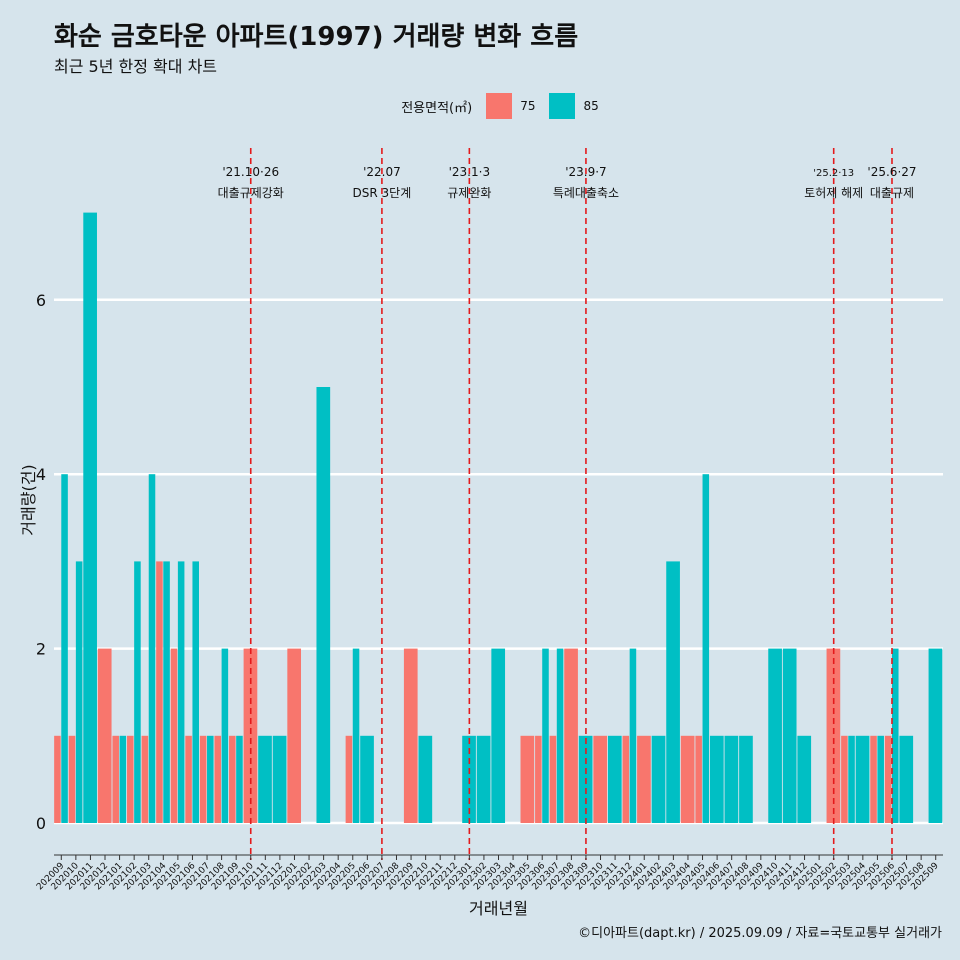 This screenshot has height=960, width=960. What do you see at coordinates (41, 300) in the screenshot?
I see `y-tick-label: 6` at bounding box center [41, 300].